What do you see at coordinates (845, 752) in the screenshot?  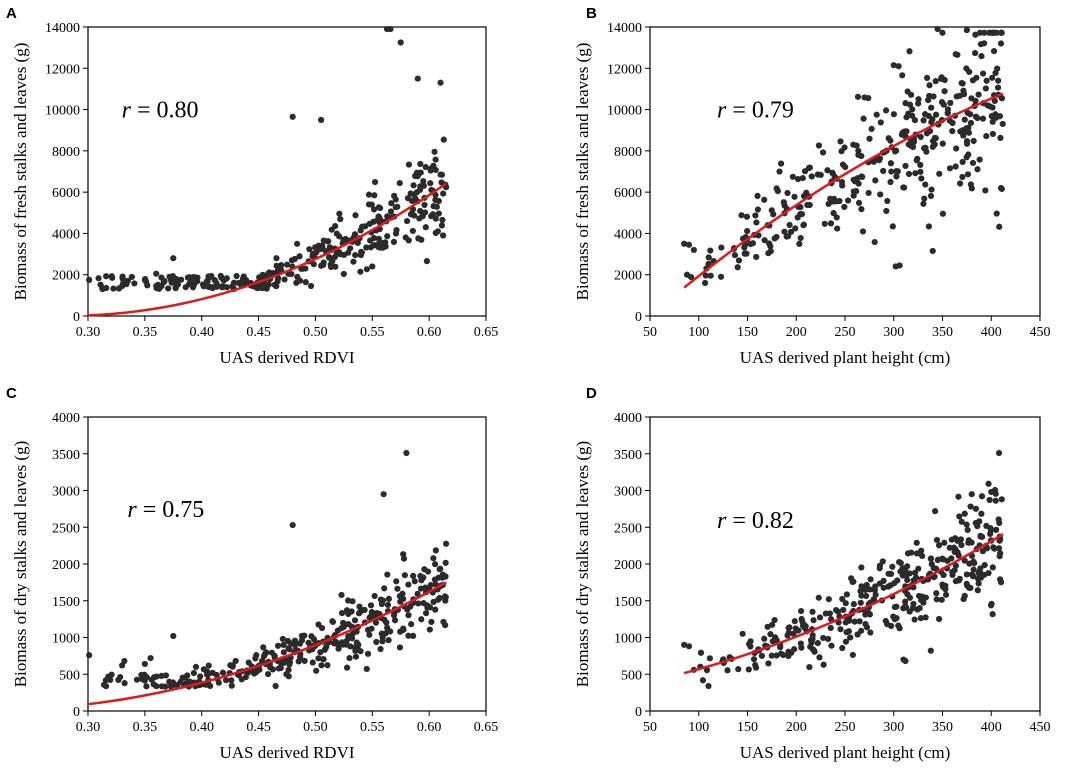 I see `x-axis-label: UAS derived plant height (cm)` at bounding box center [845, 752].